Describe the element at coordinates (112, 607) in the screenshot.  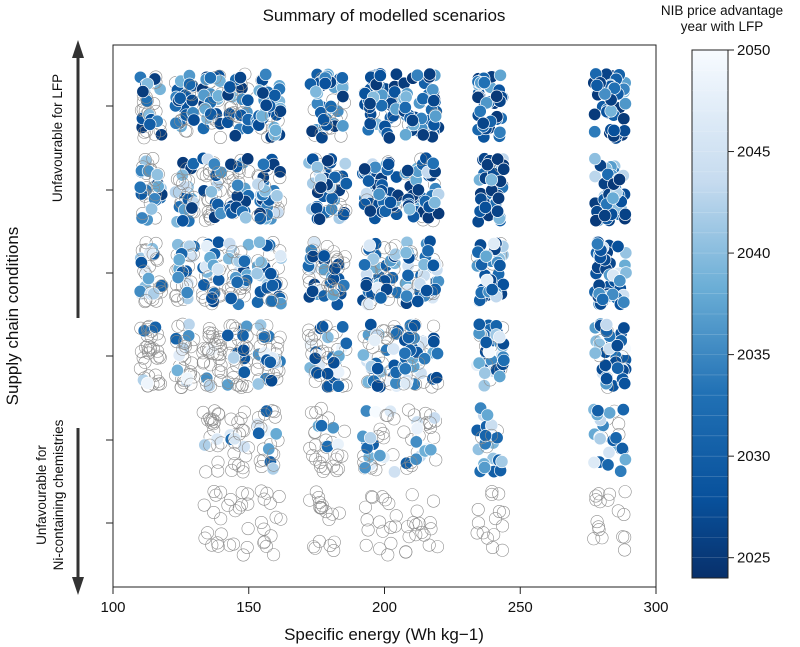
I see `x-tick-label-100: 100` at that location.